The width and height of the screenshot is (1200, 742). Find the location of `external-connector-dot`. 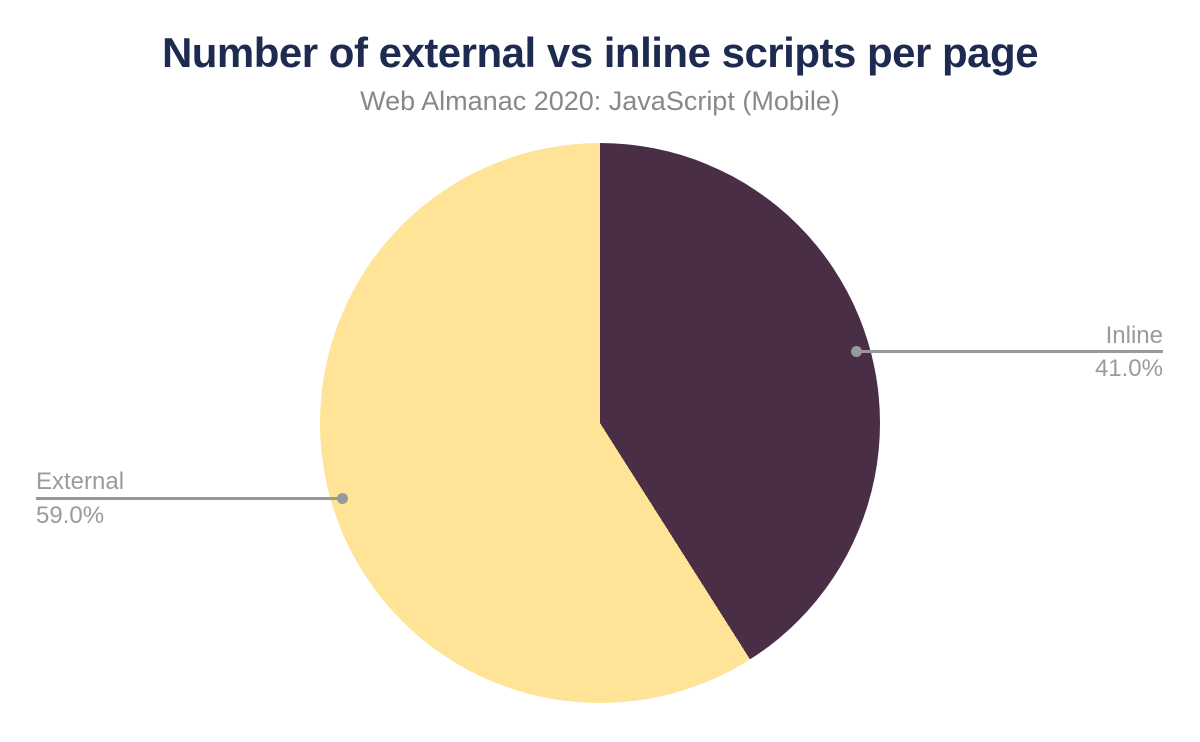

external-connector-dot is located at coordinates (342, 498).